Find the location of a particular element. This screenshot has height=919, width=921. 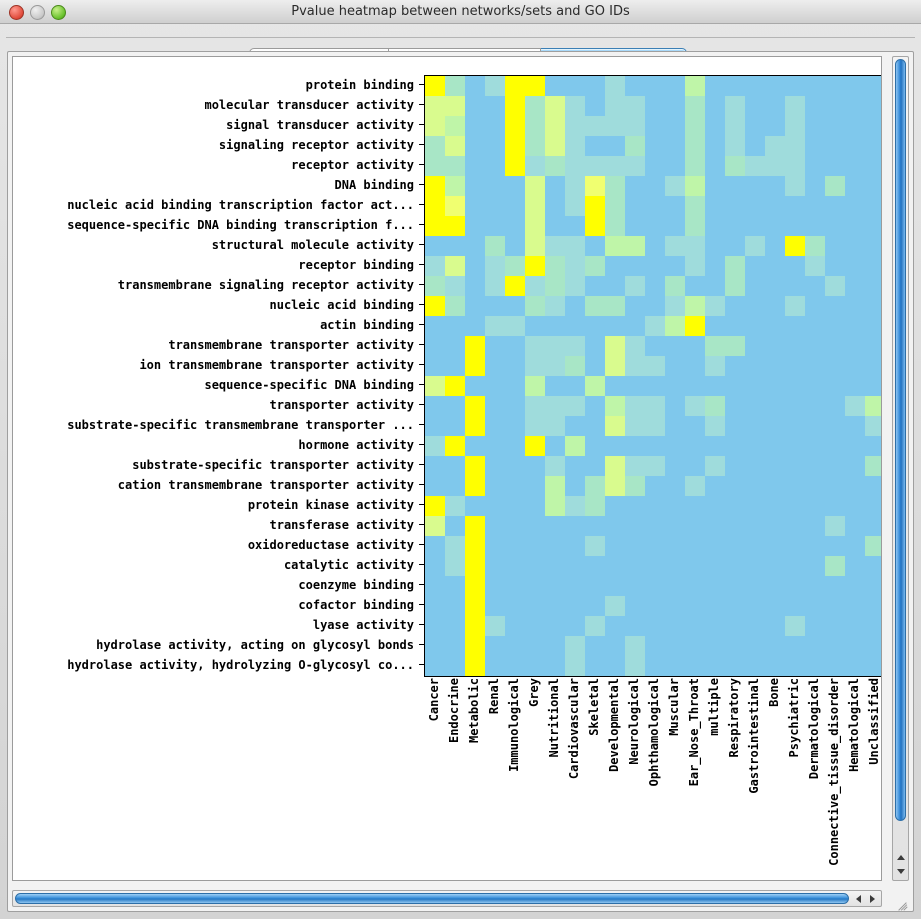

scroll-down-icon is located at coordinates (901, 871).